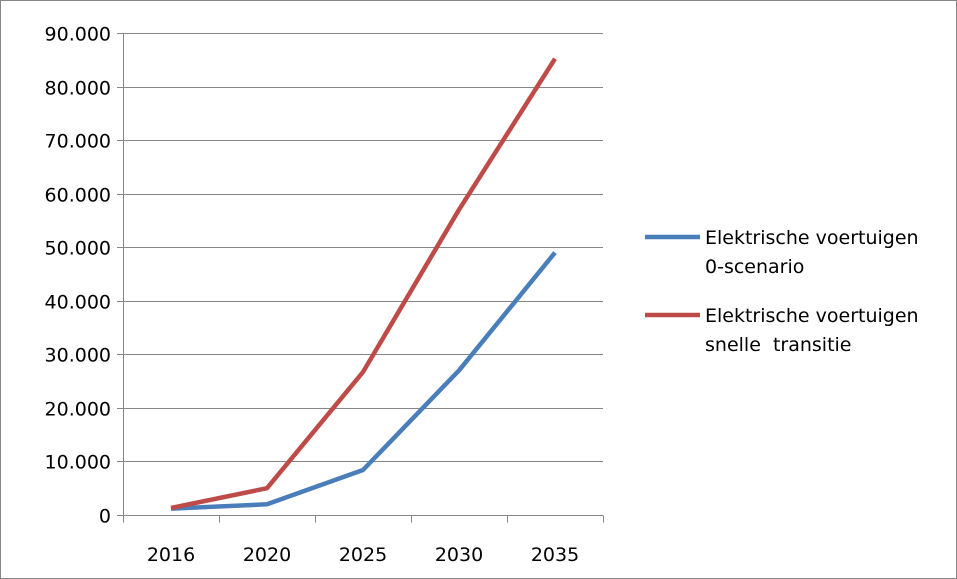  I want to click on legend-label-1: Elektrische voertuigen, so click(812, 238).